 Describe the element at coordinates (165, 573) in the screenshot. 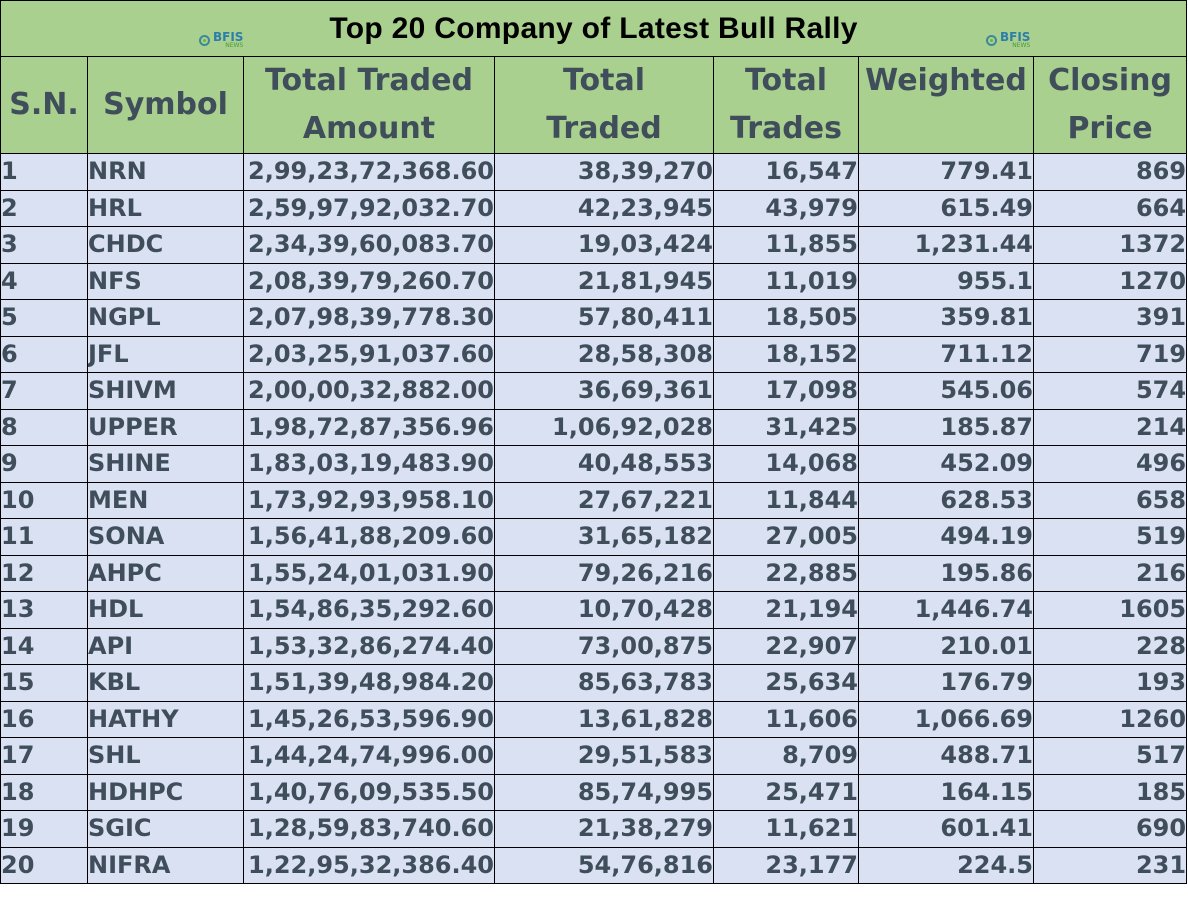

I see `cell-symbol: AHPC` at that location.